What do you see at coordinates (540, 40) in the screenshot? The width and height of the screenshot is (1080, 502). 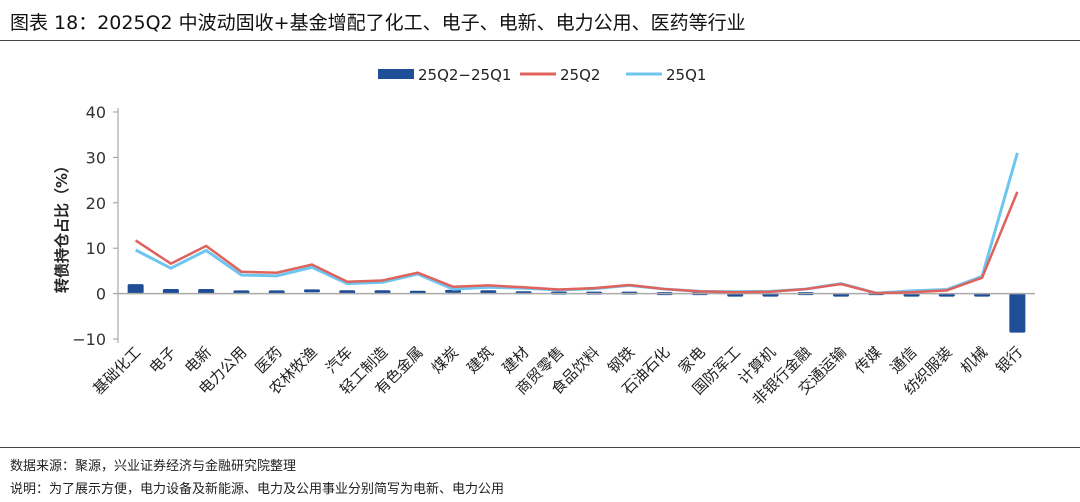 I see `title-divider` at bounding box center [540, 40].